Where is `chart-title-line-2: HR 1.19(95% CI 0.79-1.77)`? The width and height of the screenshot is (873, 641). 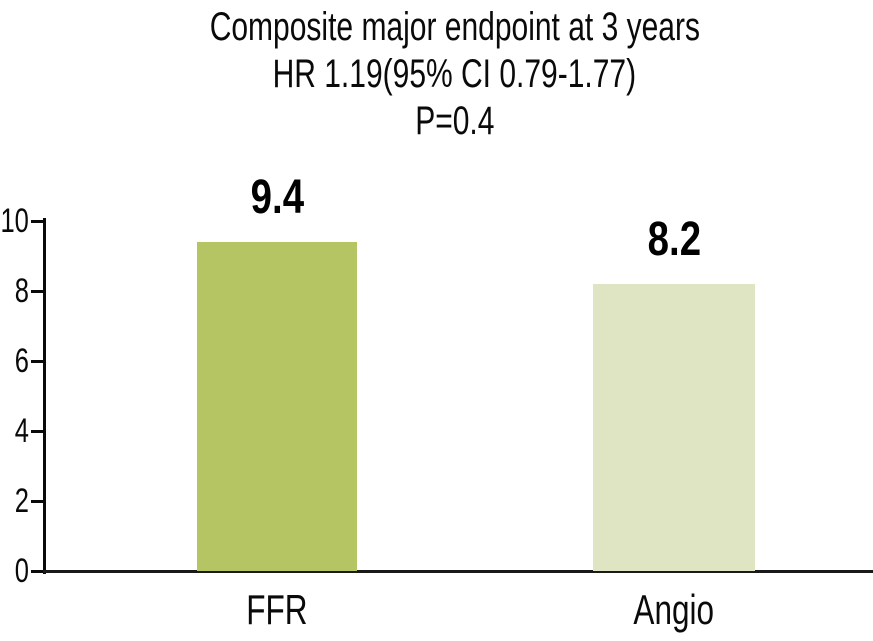 chart-title-line-2: HR 1.19(95% CI 0.79-1.77) is located at coordinates (454, 74).